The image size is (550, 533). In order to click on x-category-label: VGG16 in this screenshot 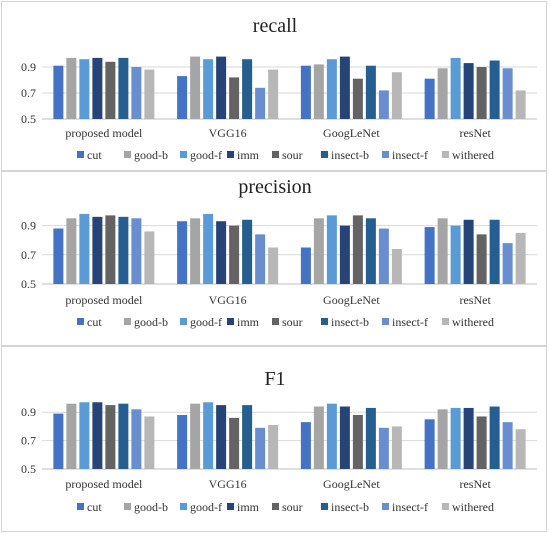, I will do `click(228, 484)`.